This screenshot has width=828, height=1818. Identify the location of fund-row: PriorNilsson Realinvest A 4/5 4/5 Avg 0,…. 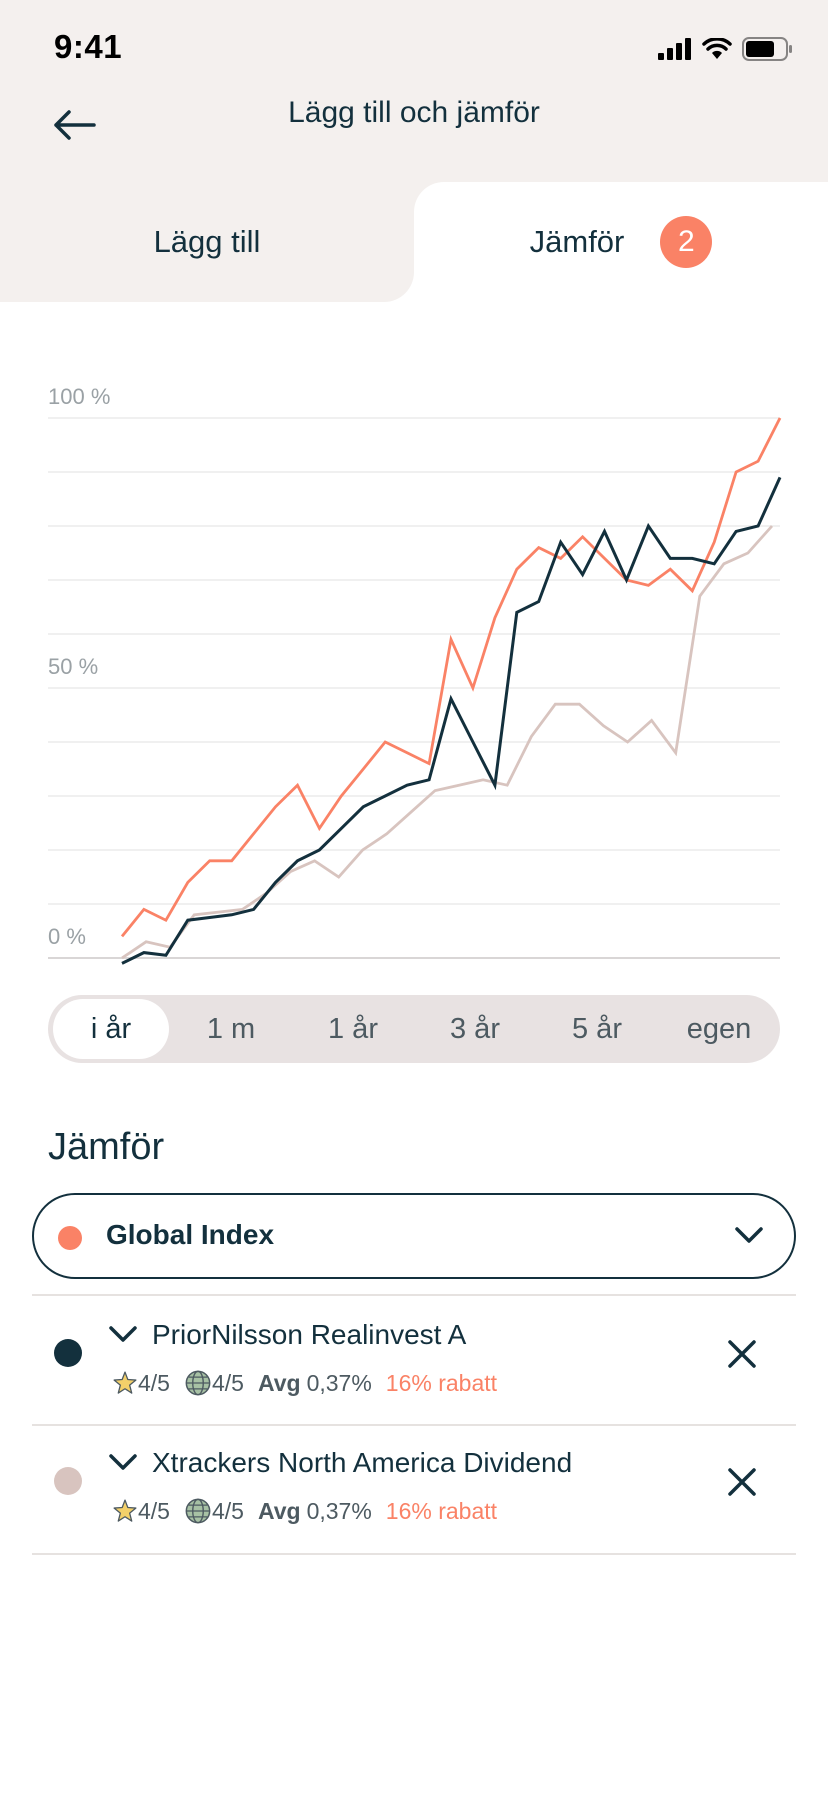
(414, 1360).